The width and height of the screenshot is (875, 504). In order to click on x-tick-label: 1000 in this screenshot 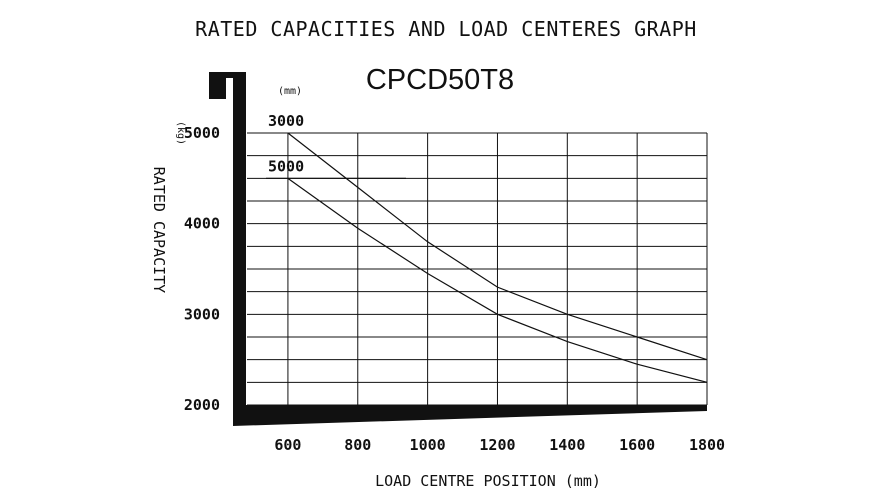, I will do `click(428, 445)`.